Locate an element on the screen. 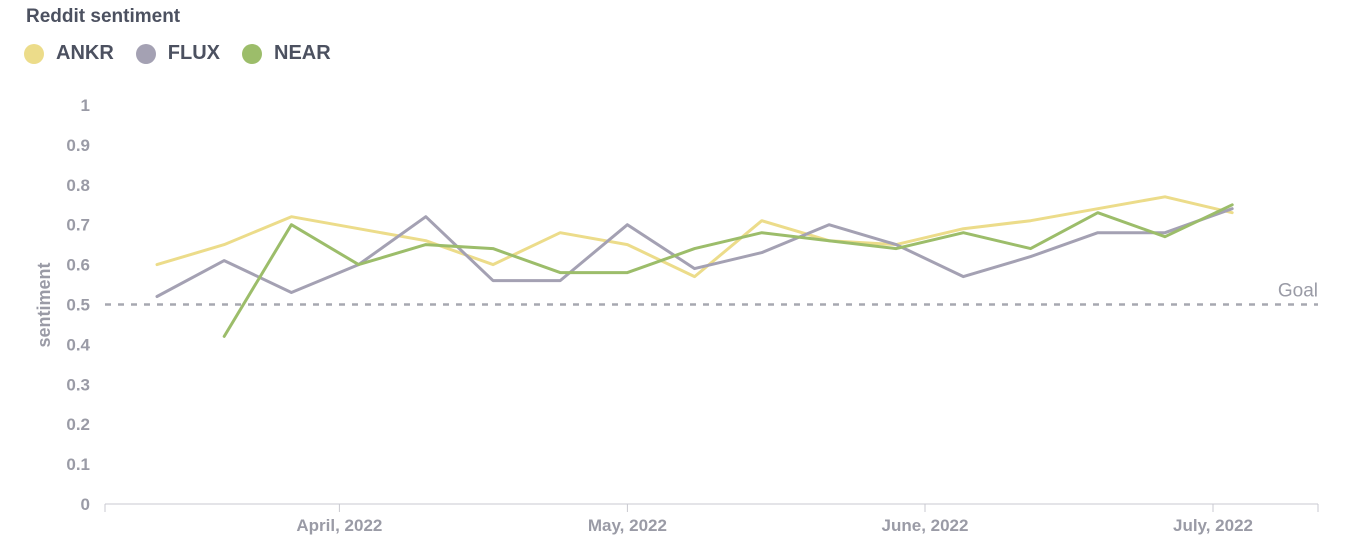 The height and width of the screenshot is (554, 1364). x-tick-label: July, 2022 is located at coordinates (1213, 525).